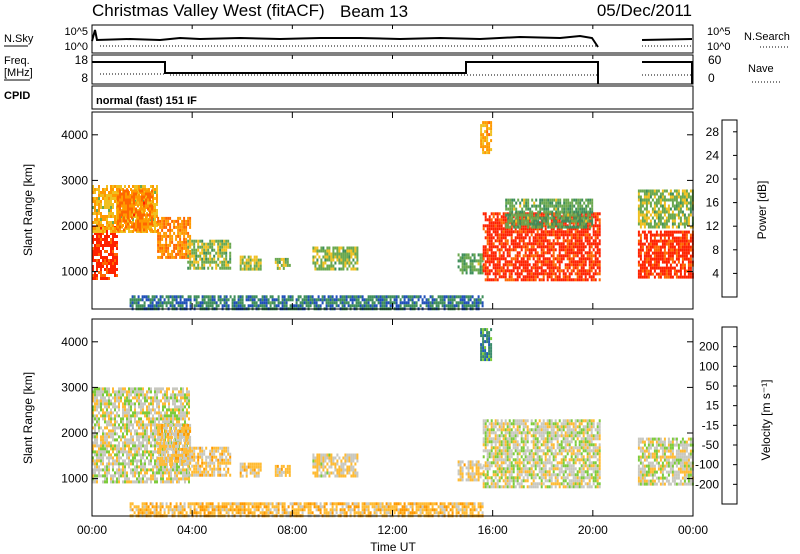 The image size is (800, 554). I want to click on velocity-colorbar-label: -100, so click(707, 465).